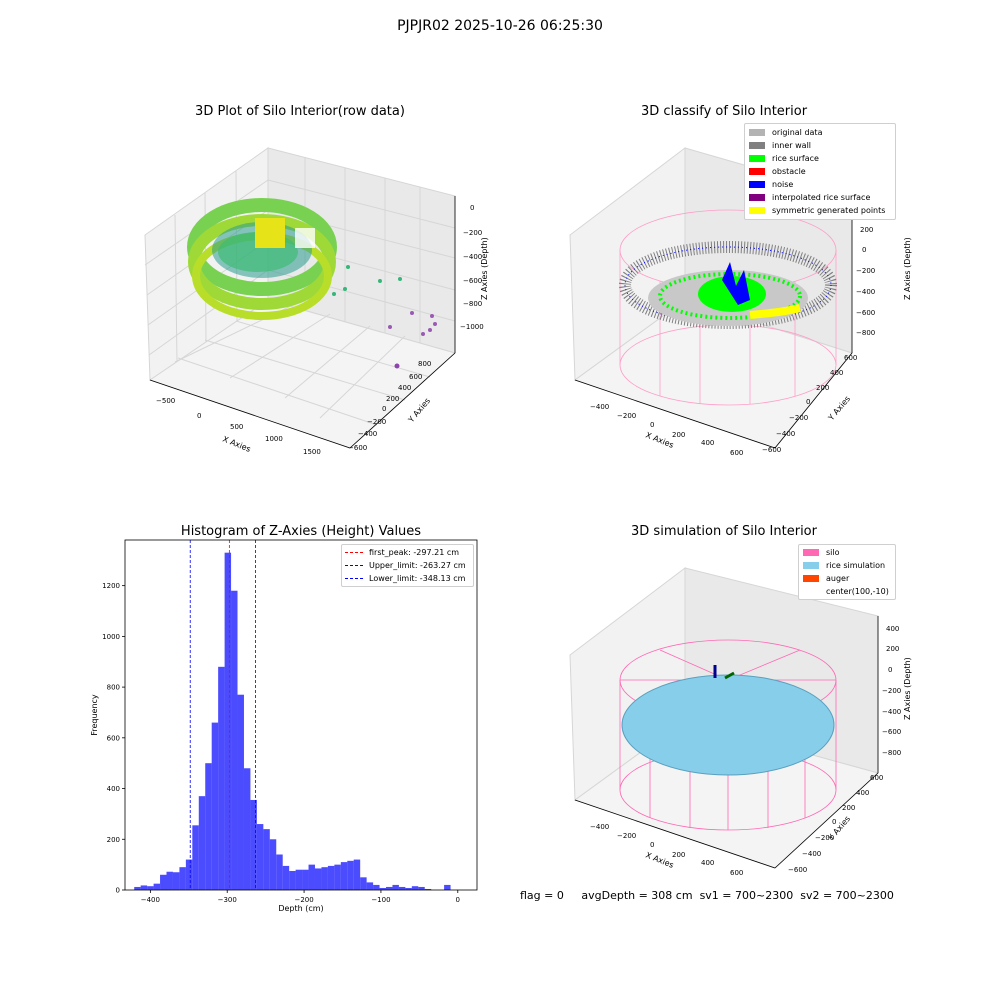 Image resolution: width=1000 pixels, height=1000 pixels. What do you see at coordinates (746, 895) in the screenshot?
I see `sv1-text: sv1 = 700~2300` at bounding box center [746, 895].